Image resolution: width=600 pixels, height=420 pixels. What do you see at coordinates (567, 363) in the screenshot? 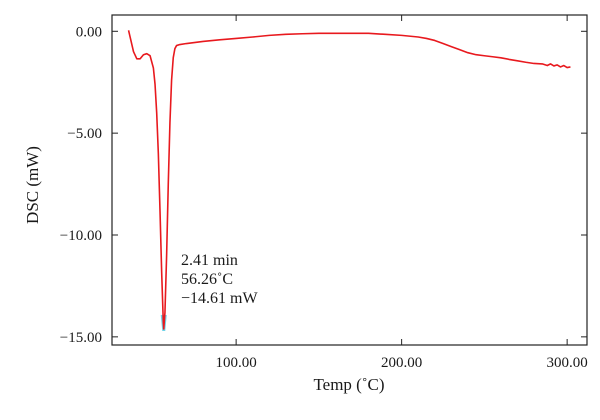
I see `x-tick-label: 300.00` at bounding box center [567, 363].